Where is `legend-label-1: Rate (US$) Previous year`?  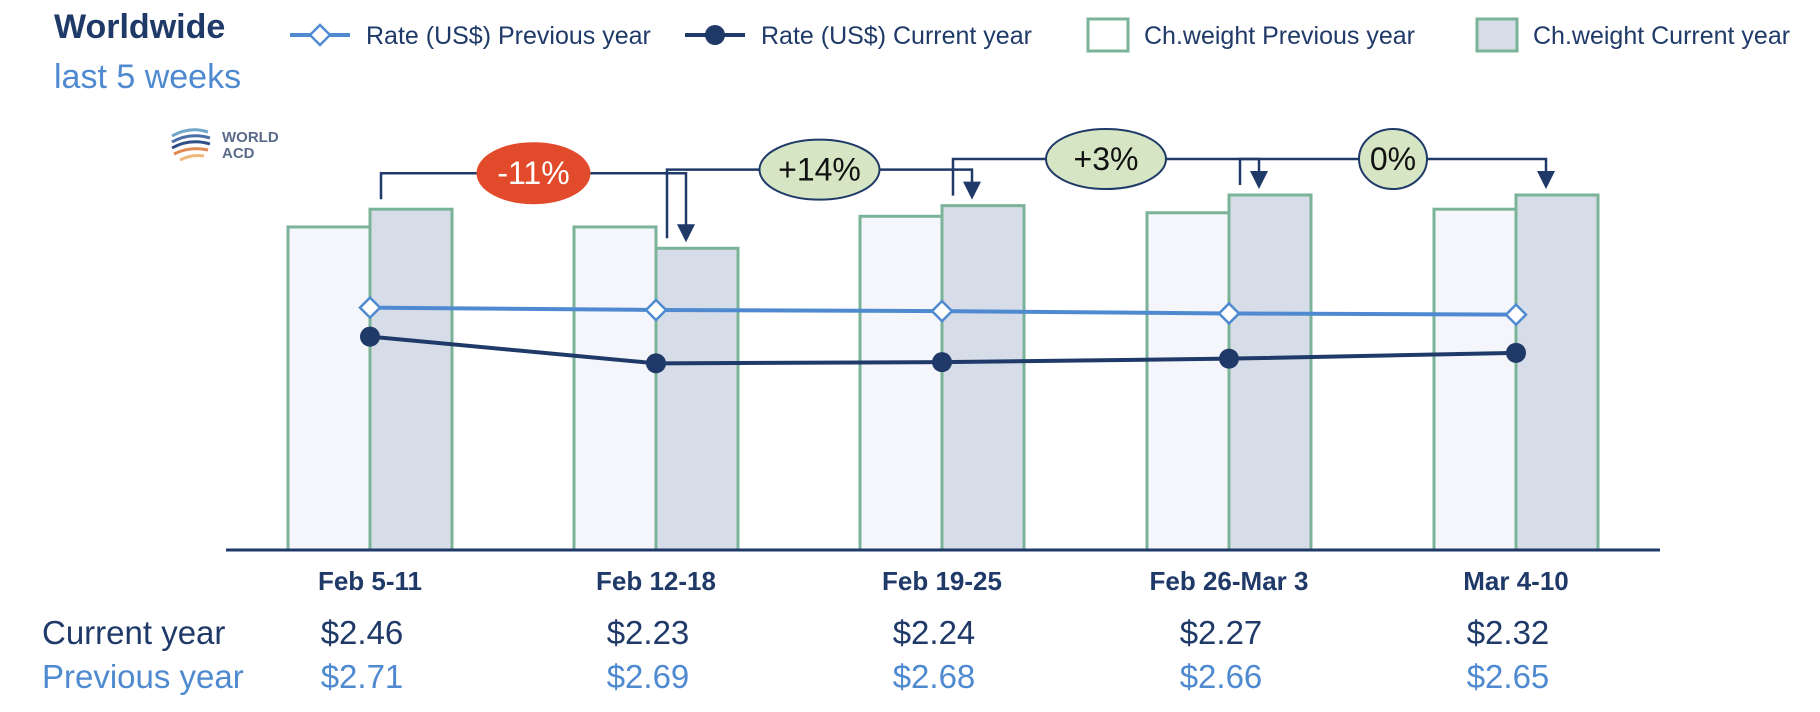
legend-label-1: Rate (US$) Previous year is located at coordinates (508, 36).